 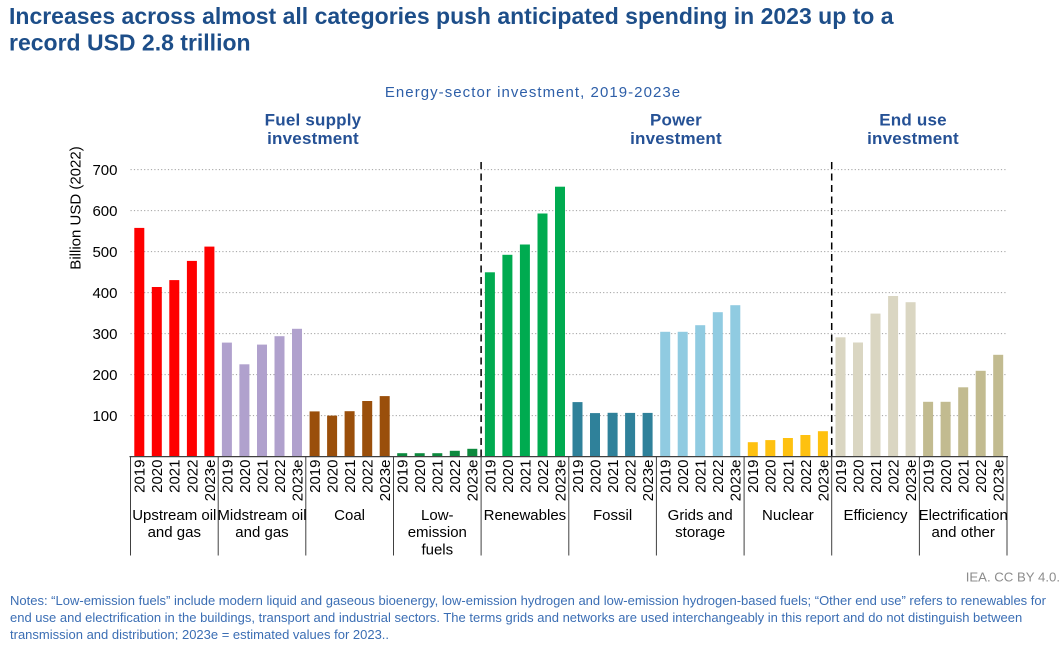 What do you see at coordinates (104, 375) in the screenshot?
I see `svg-text: 200` at bounding box center [104, 375].